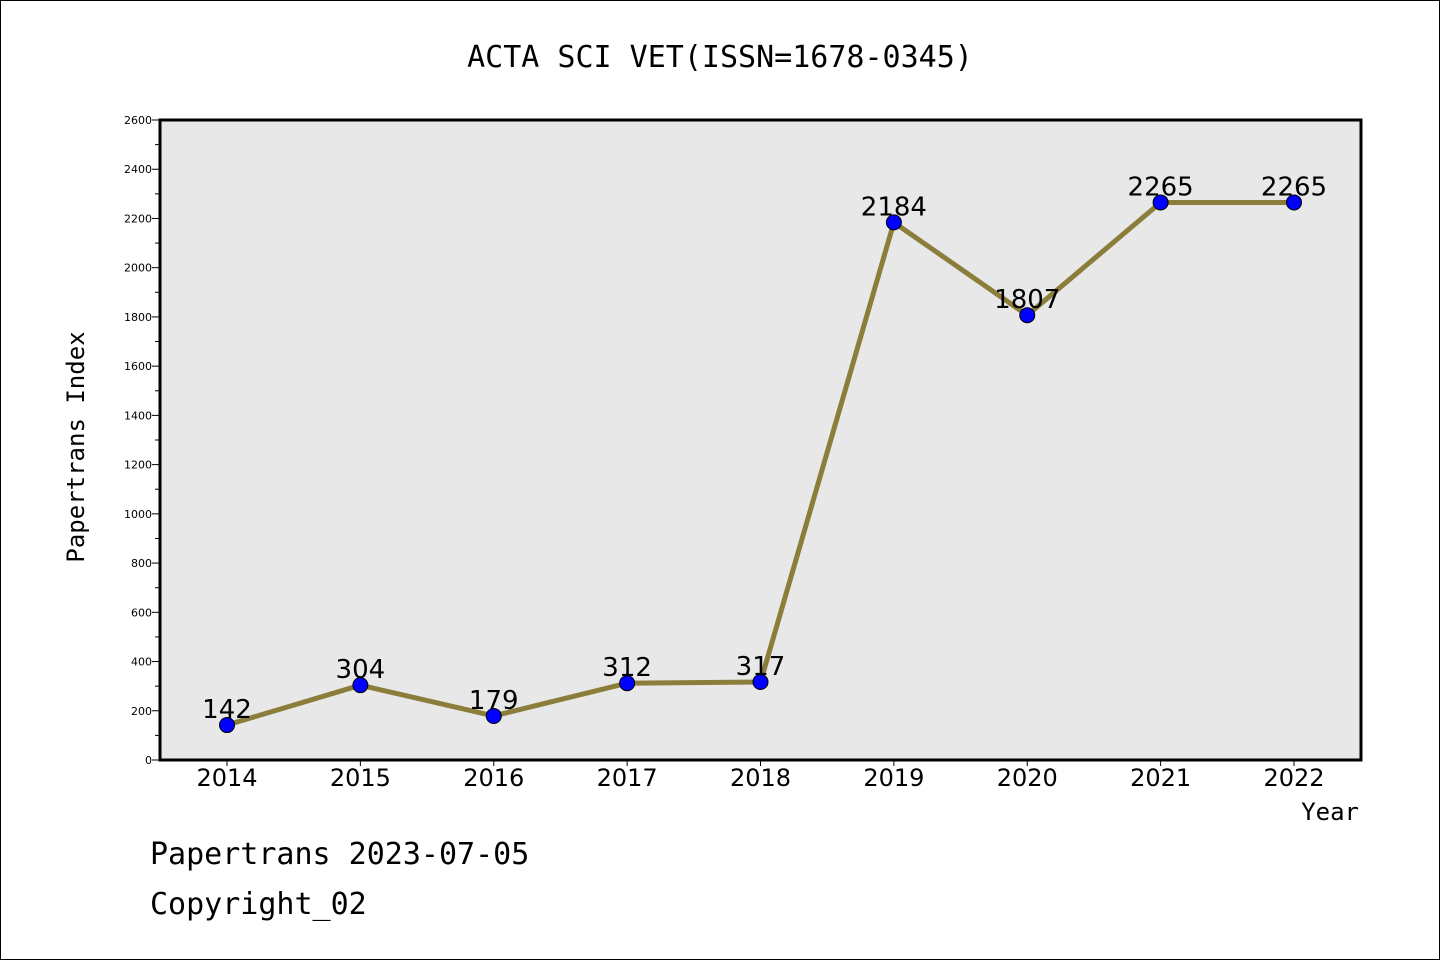 The height and width of the screenshot is (960, 1440). I want to click on y-tick-label: 2200, so click(138, 218).